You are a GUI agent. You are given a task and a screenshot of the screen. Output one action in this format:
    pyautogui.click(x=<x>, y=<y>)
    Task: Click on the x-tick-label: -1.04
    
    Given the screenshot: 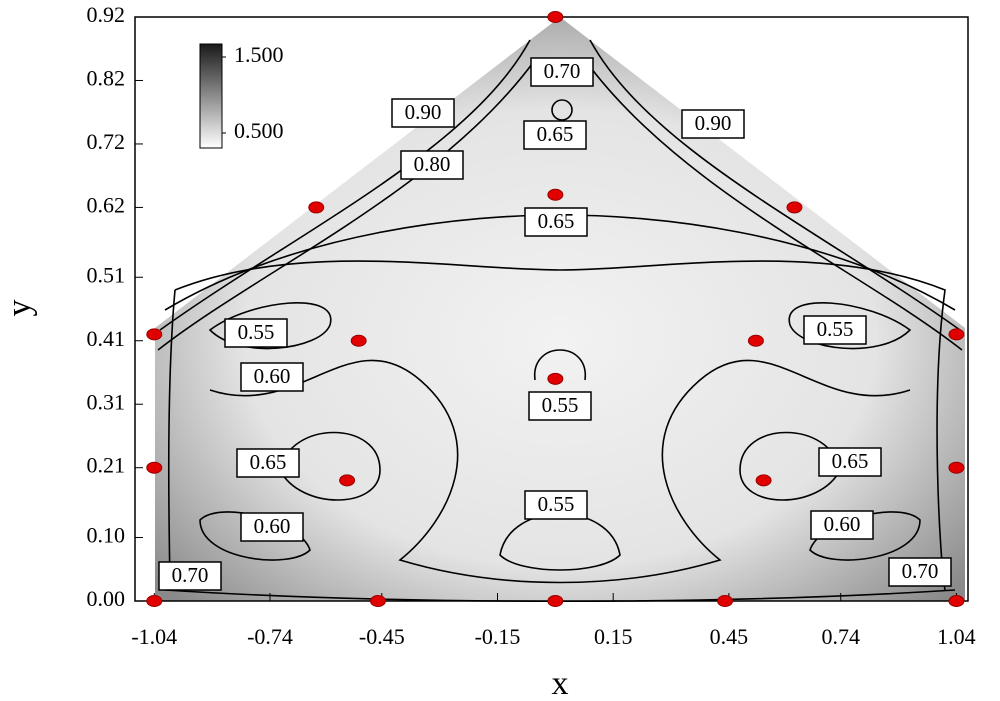 What is the action you would take?
    pyautogui.click(x=154, y=636)
    